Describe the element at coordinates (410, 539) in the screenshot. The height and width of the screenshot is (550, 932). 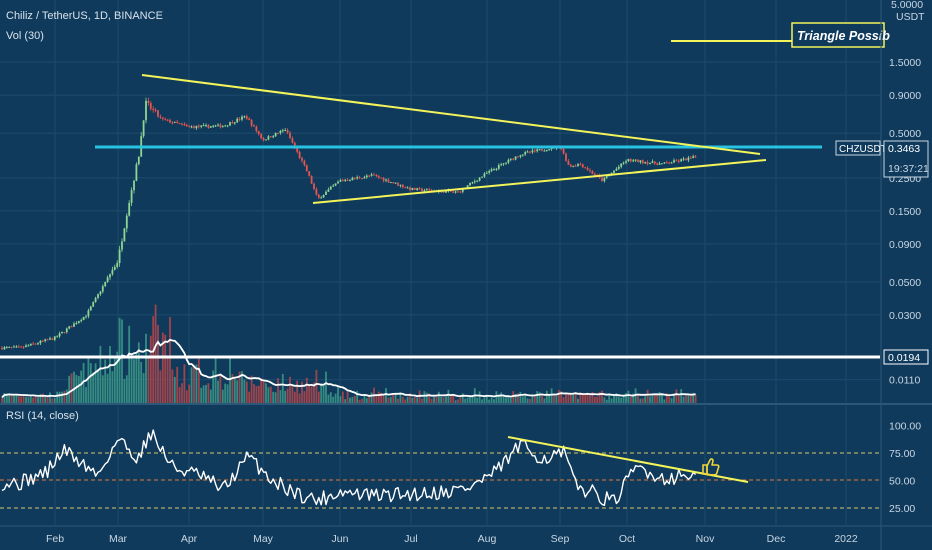
I see `time-tick-label: Jul` at that location.